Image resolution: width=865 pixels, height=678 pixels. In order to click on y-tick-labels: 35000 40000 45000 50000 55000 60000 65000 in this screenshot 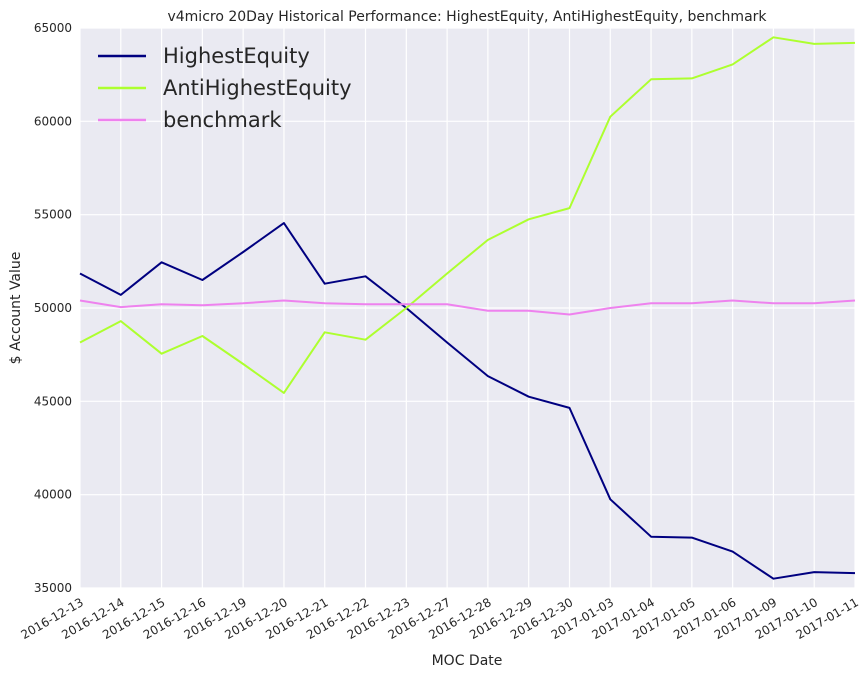, I will do `click(53, 308)`.